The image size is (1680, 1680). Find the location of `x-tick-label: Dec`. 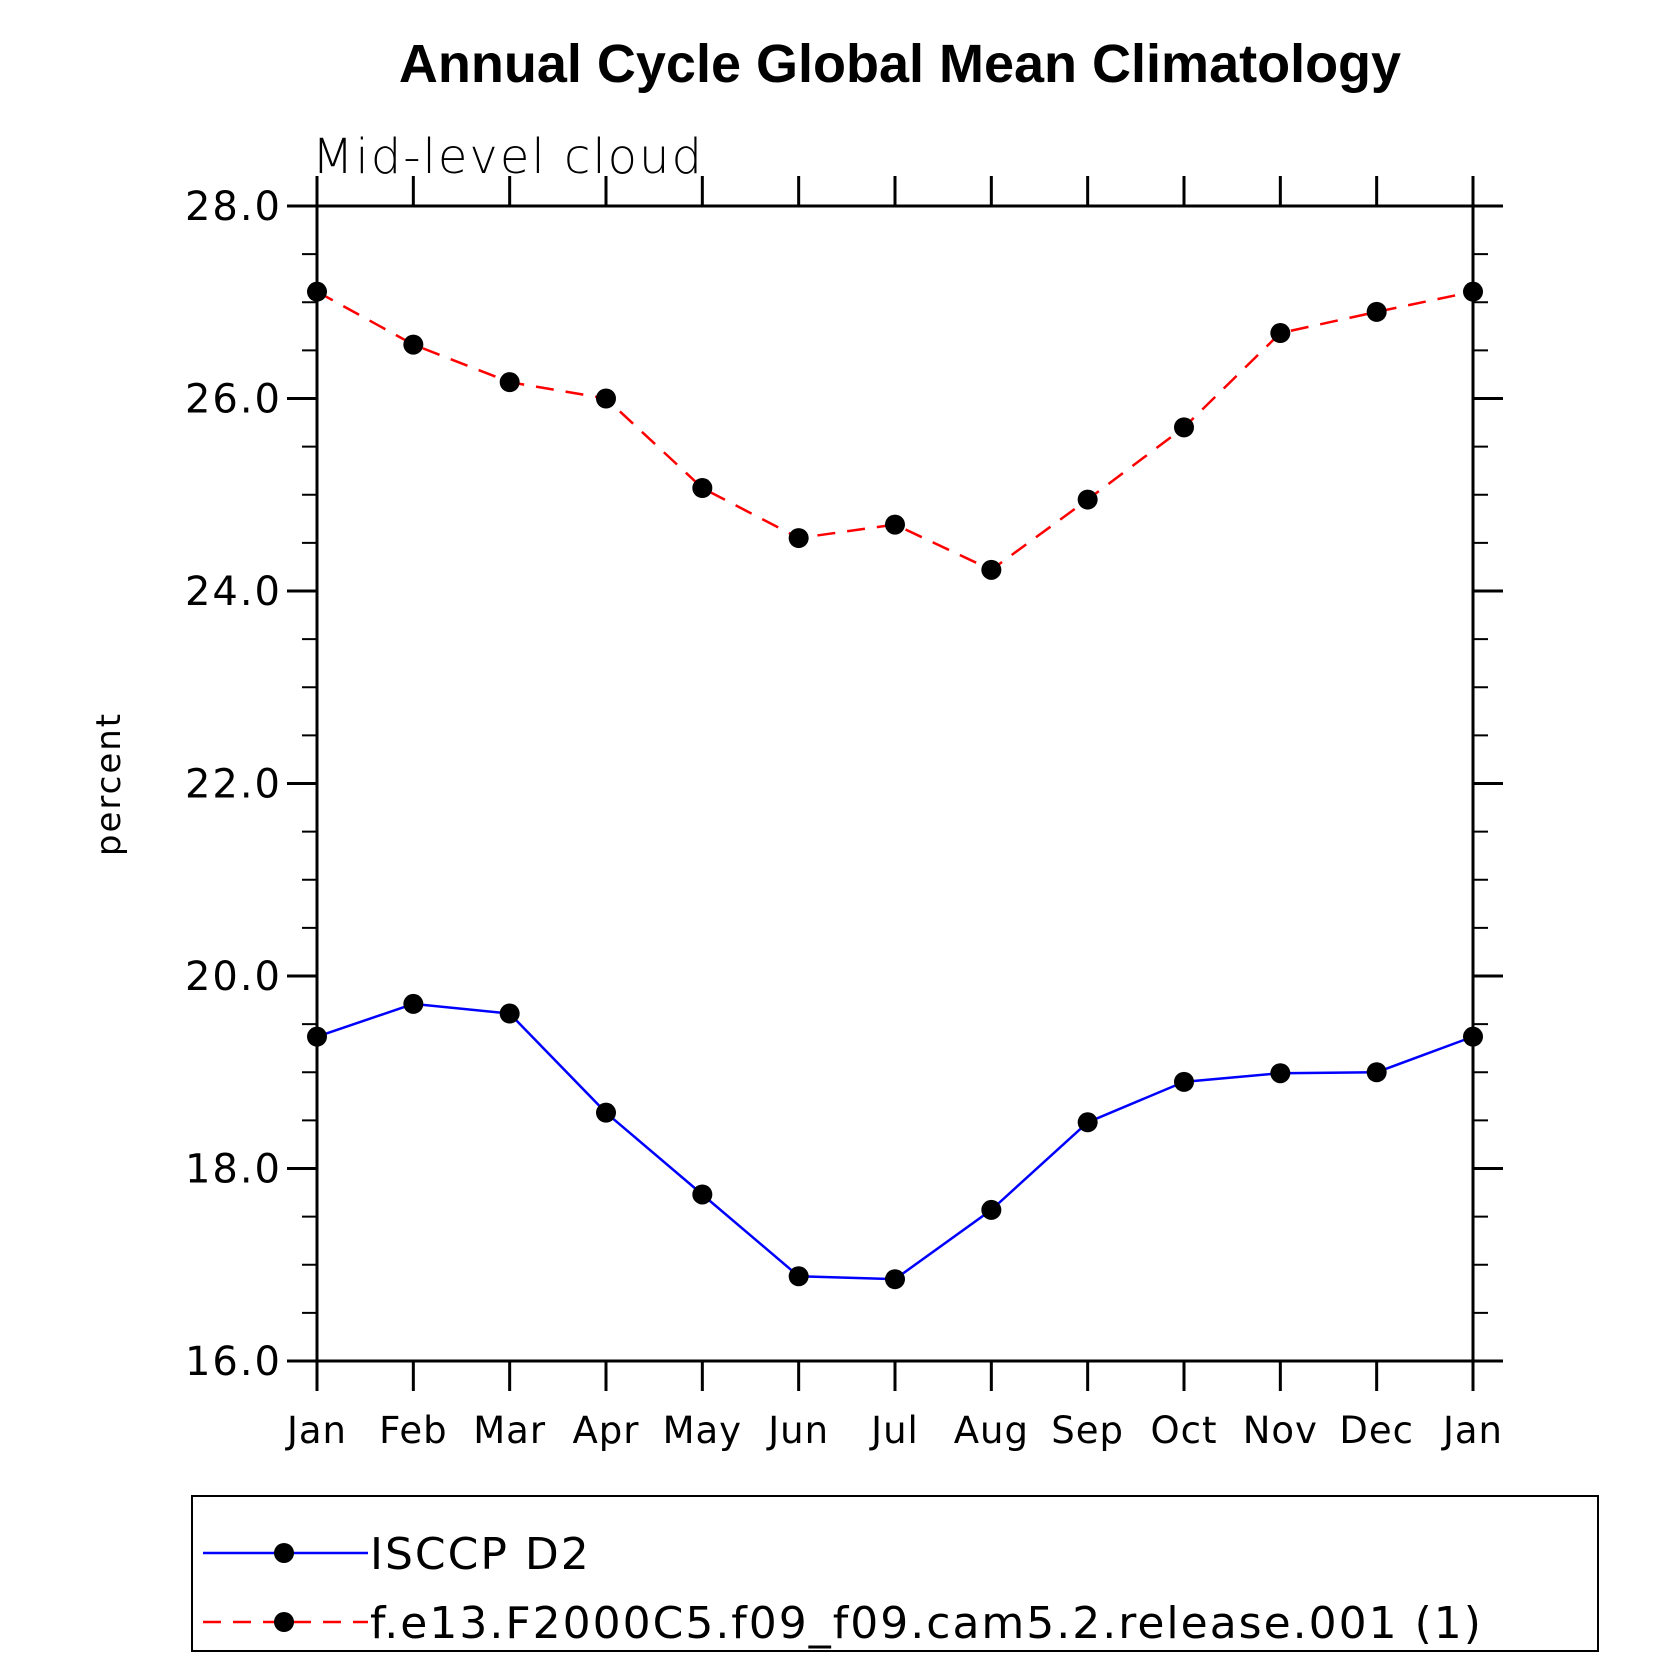

x-tick-label: Dec is located at coordinates (1376, 1430).